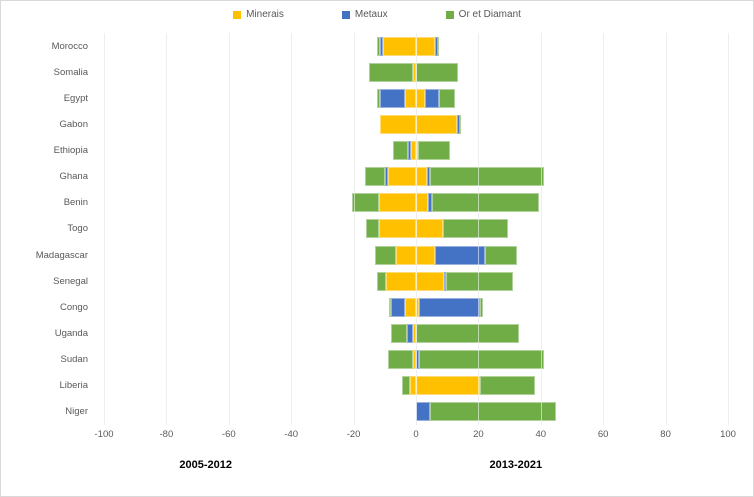 This screenshot has height=497, width=754. What do you see at coordinates (445, 281) in the screenshot?
I see `bar-segment-senegal-pos` at bounding box center [445, 281].